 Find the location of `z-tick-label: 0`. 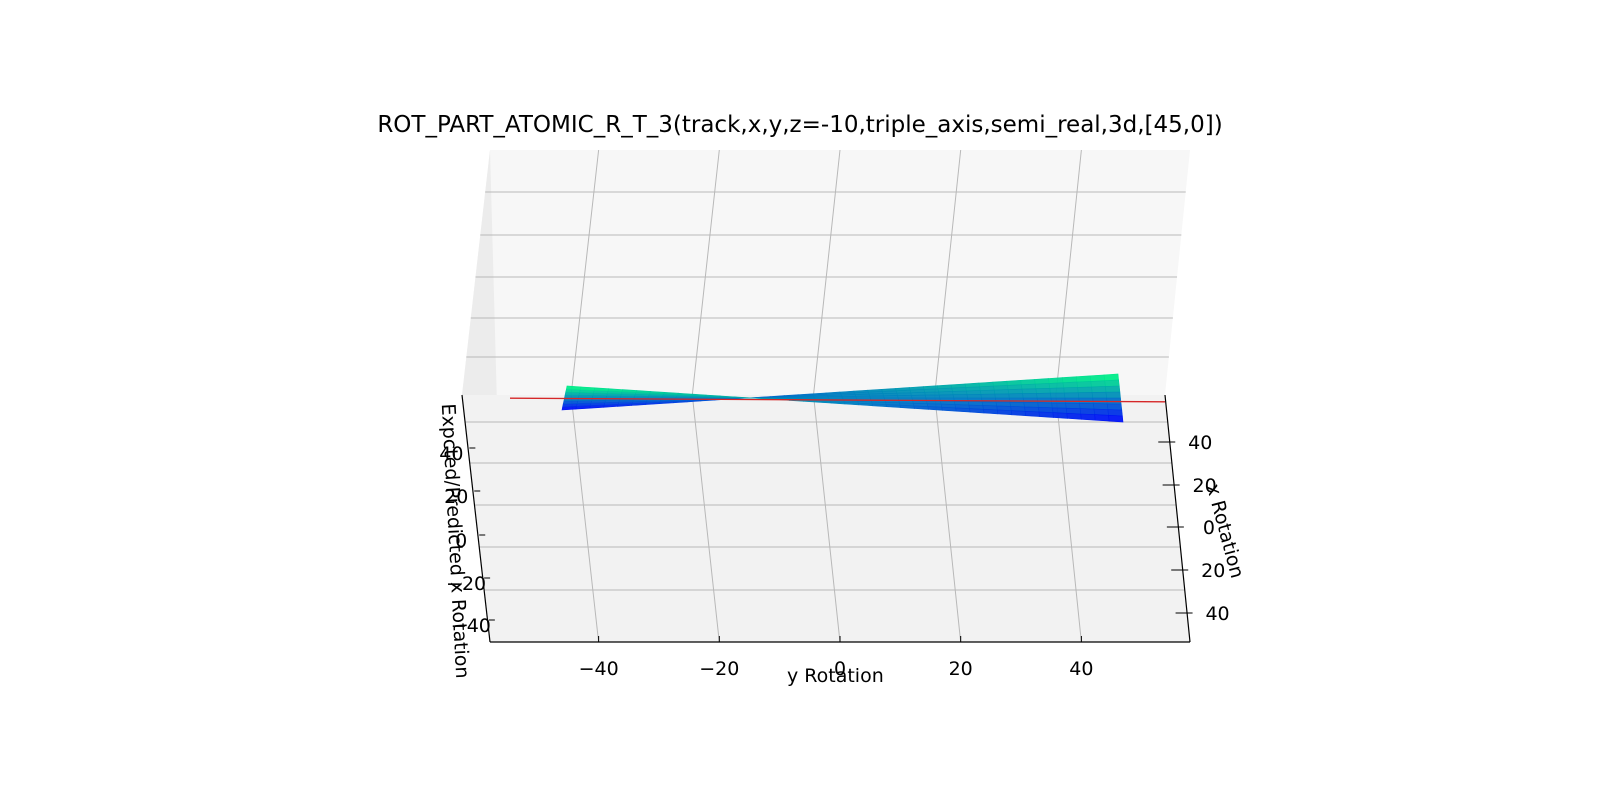

z-tick-label: 0 is located at coordinates (461, 541).